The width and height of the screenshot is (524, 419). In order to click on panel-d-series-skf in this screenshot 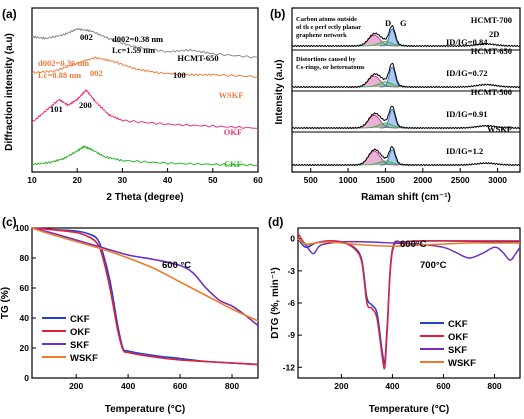, I will do `click(409, 249)`.